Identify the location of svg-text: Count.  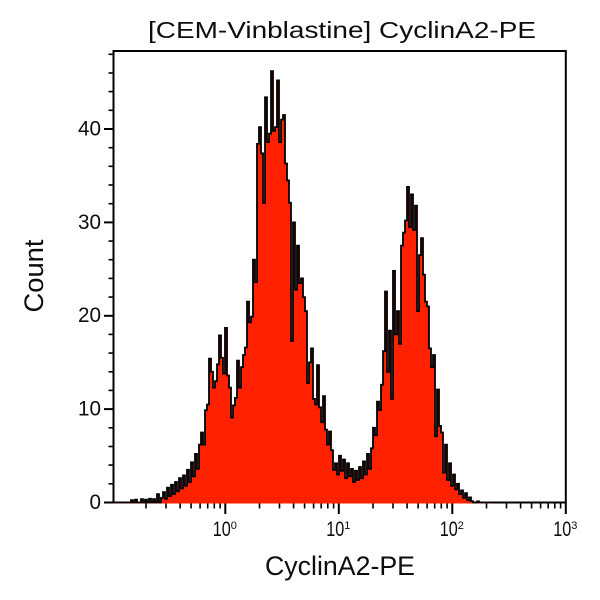
(34, 275).